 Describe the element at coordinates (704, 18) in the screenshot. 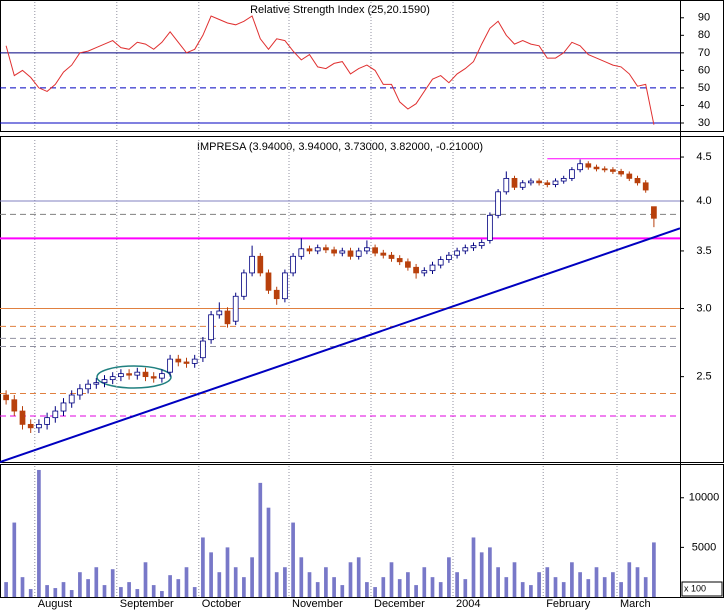

I see `y-tick-label: 90` at that location.